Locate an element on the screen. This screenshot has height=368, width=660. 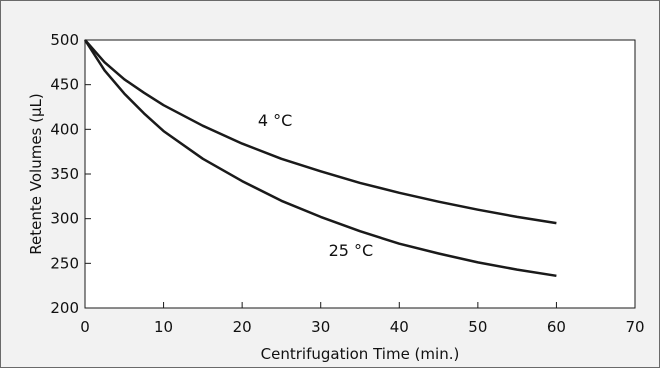
x-tick-label: 40 is located at coordinates (399, 327).